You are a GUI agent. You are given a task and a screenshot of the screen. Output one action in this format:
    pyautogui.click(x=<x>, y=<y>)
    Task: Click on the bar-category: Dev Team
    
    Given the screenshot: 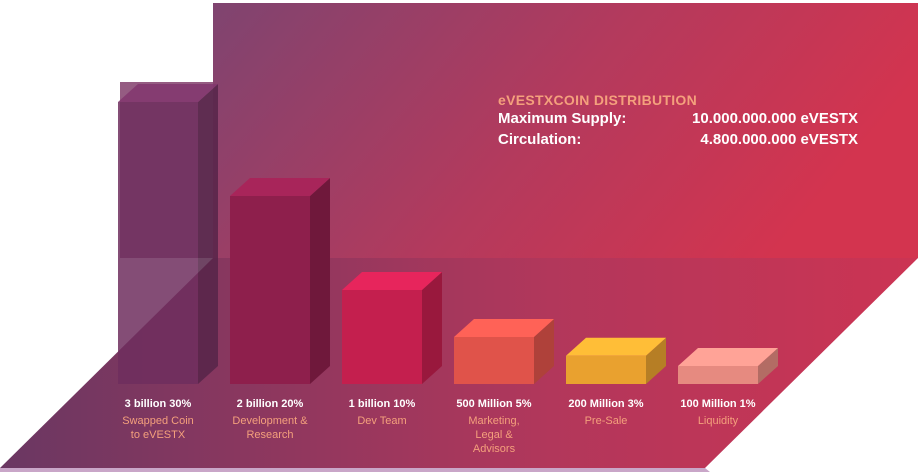 What is the action you would take?
    pyautogui.click(x=382, y=421)
    